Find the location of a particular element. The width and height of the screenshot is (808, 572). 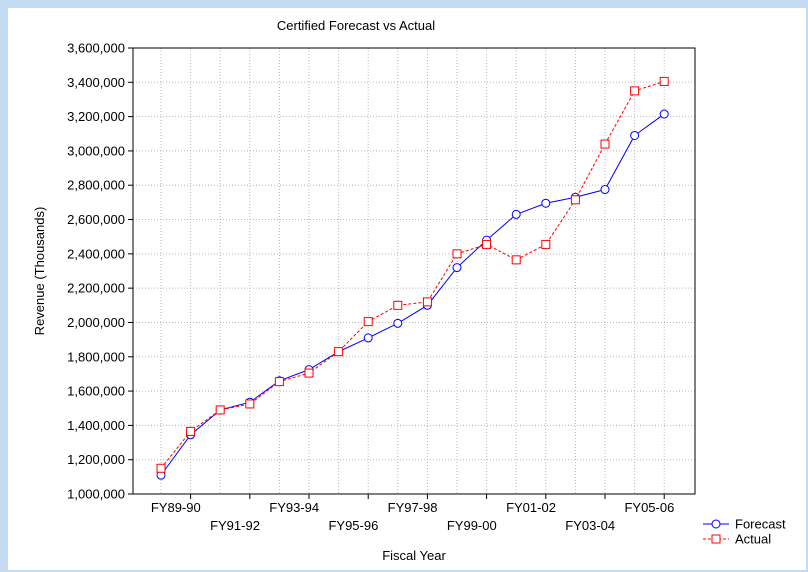

y-tick-label: 1,000,000 is located at coordinates (96, 494).